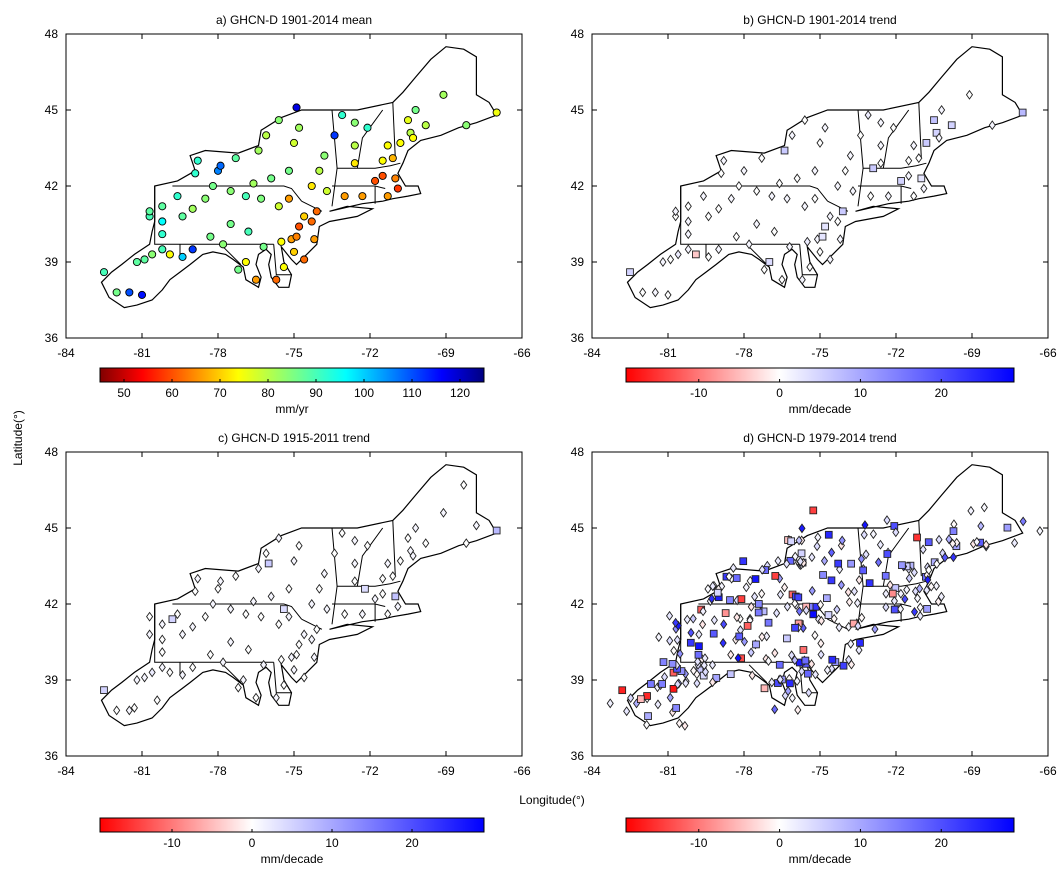 This screenshot has height=873, width=1060. Describe the element at coordinates (172, 393) in the screenshot. I see `colorbar-tick-label: 60` at that location.